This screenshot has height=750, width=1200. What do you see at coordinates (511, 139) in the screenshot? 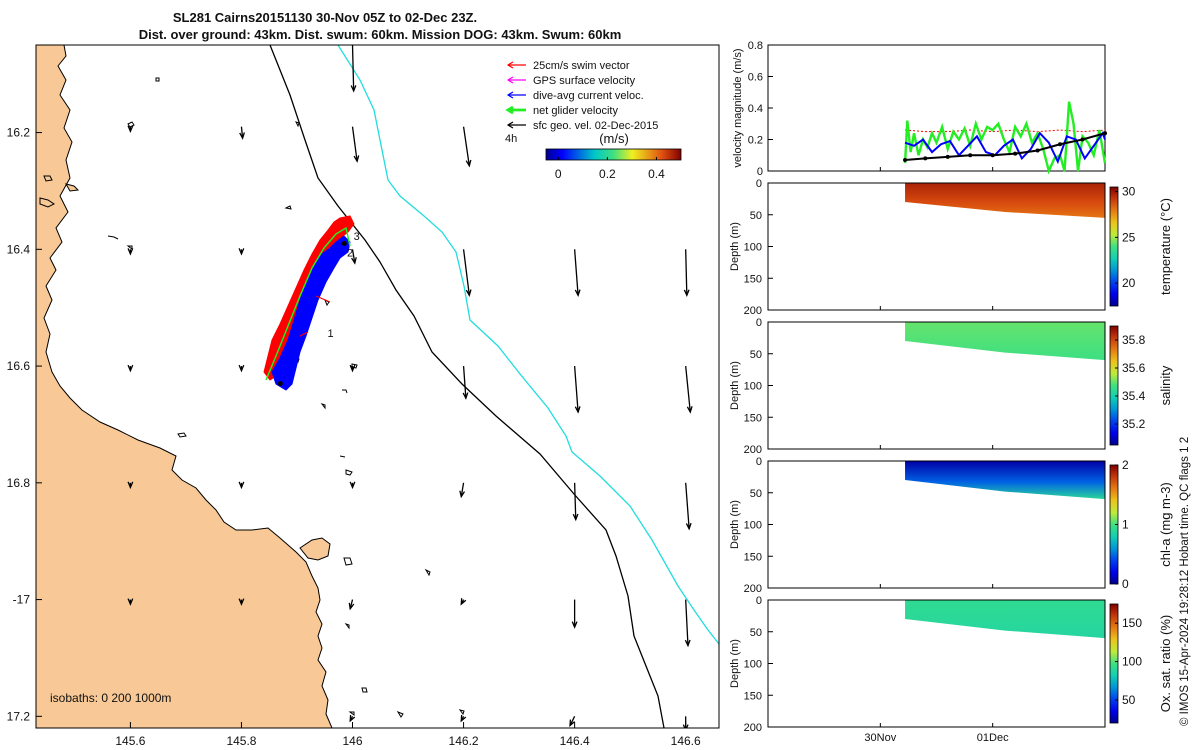
I see `legend-duration: 4h` at bounding box center [511, 139].